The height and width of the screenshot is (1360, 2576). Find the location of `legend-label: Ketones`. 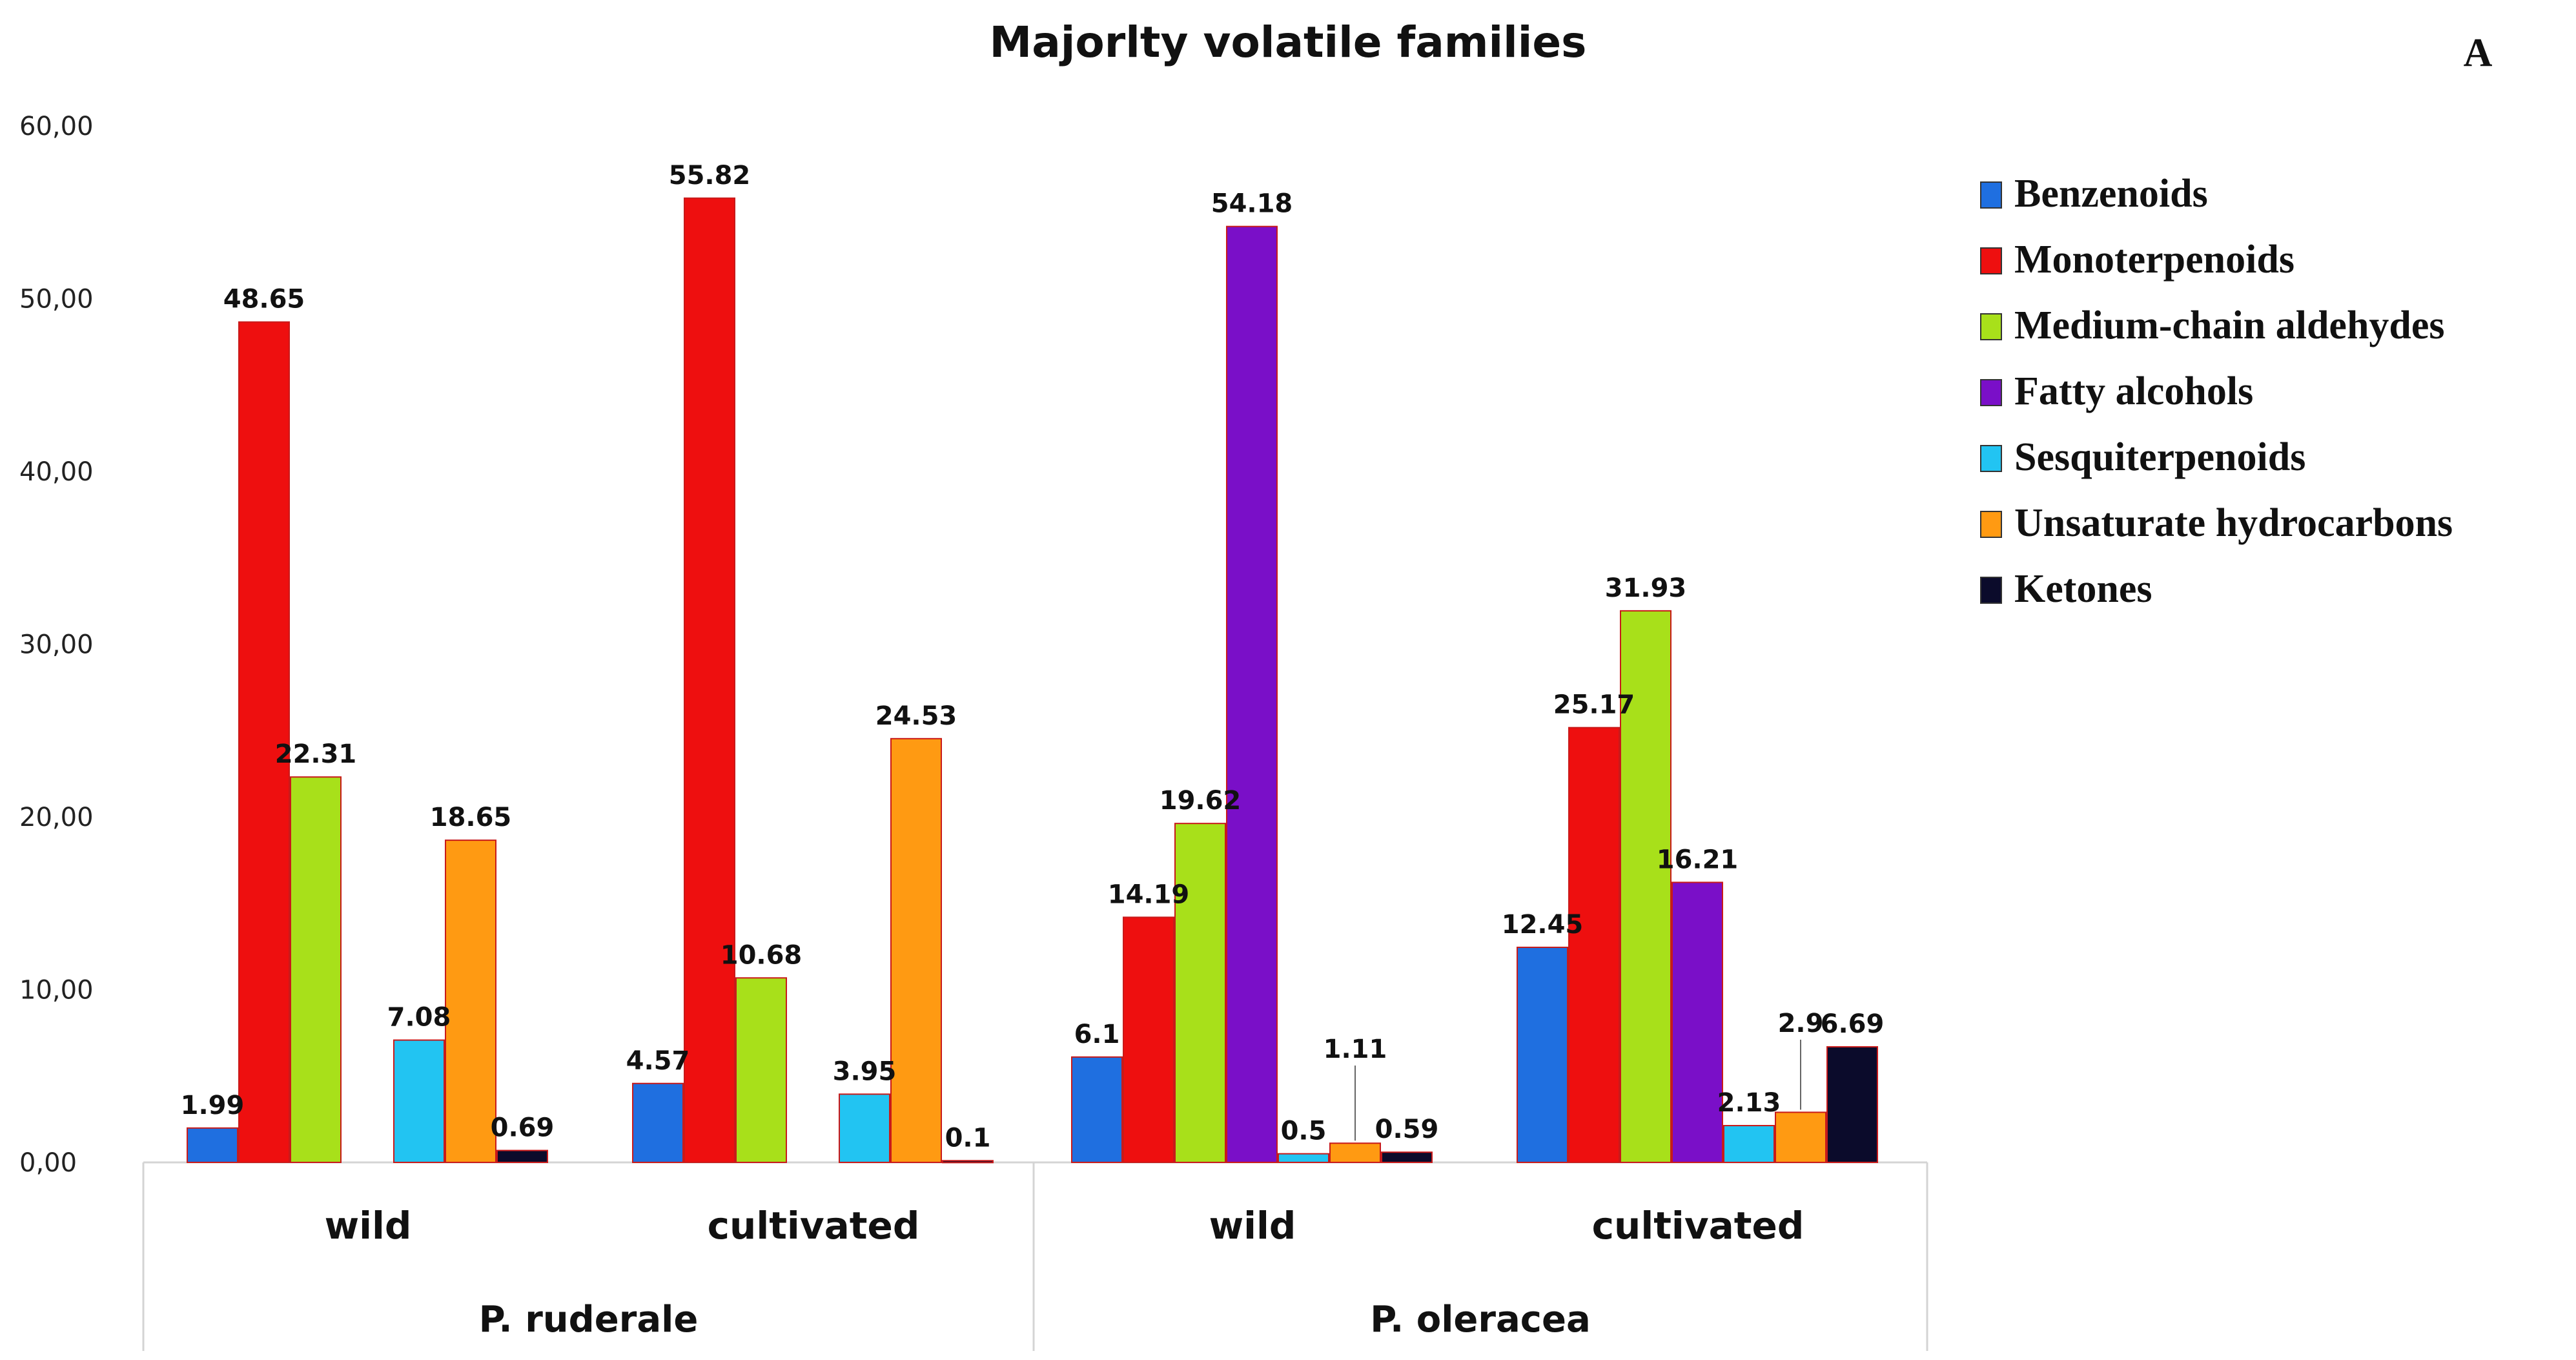

legend-label: Ketones is located at coordinates (2083, 589).